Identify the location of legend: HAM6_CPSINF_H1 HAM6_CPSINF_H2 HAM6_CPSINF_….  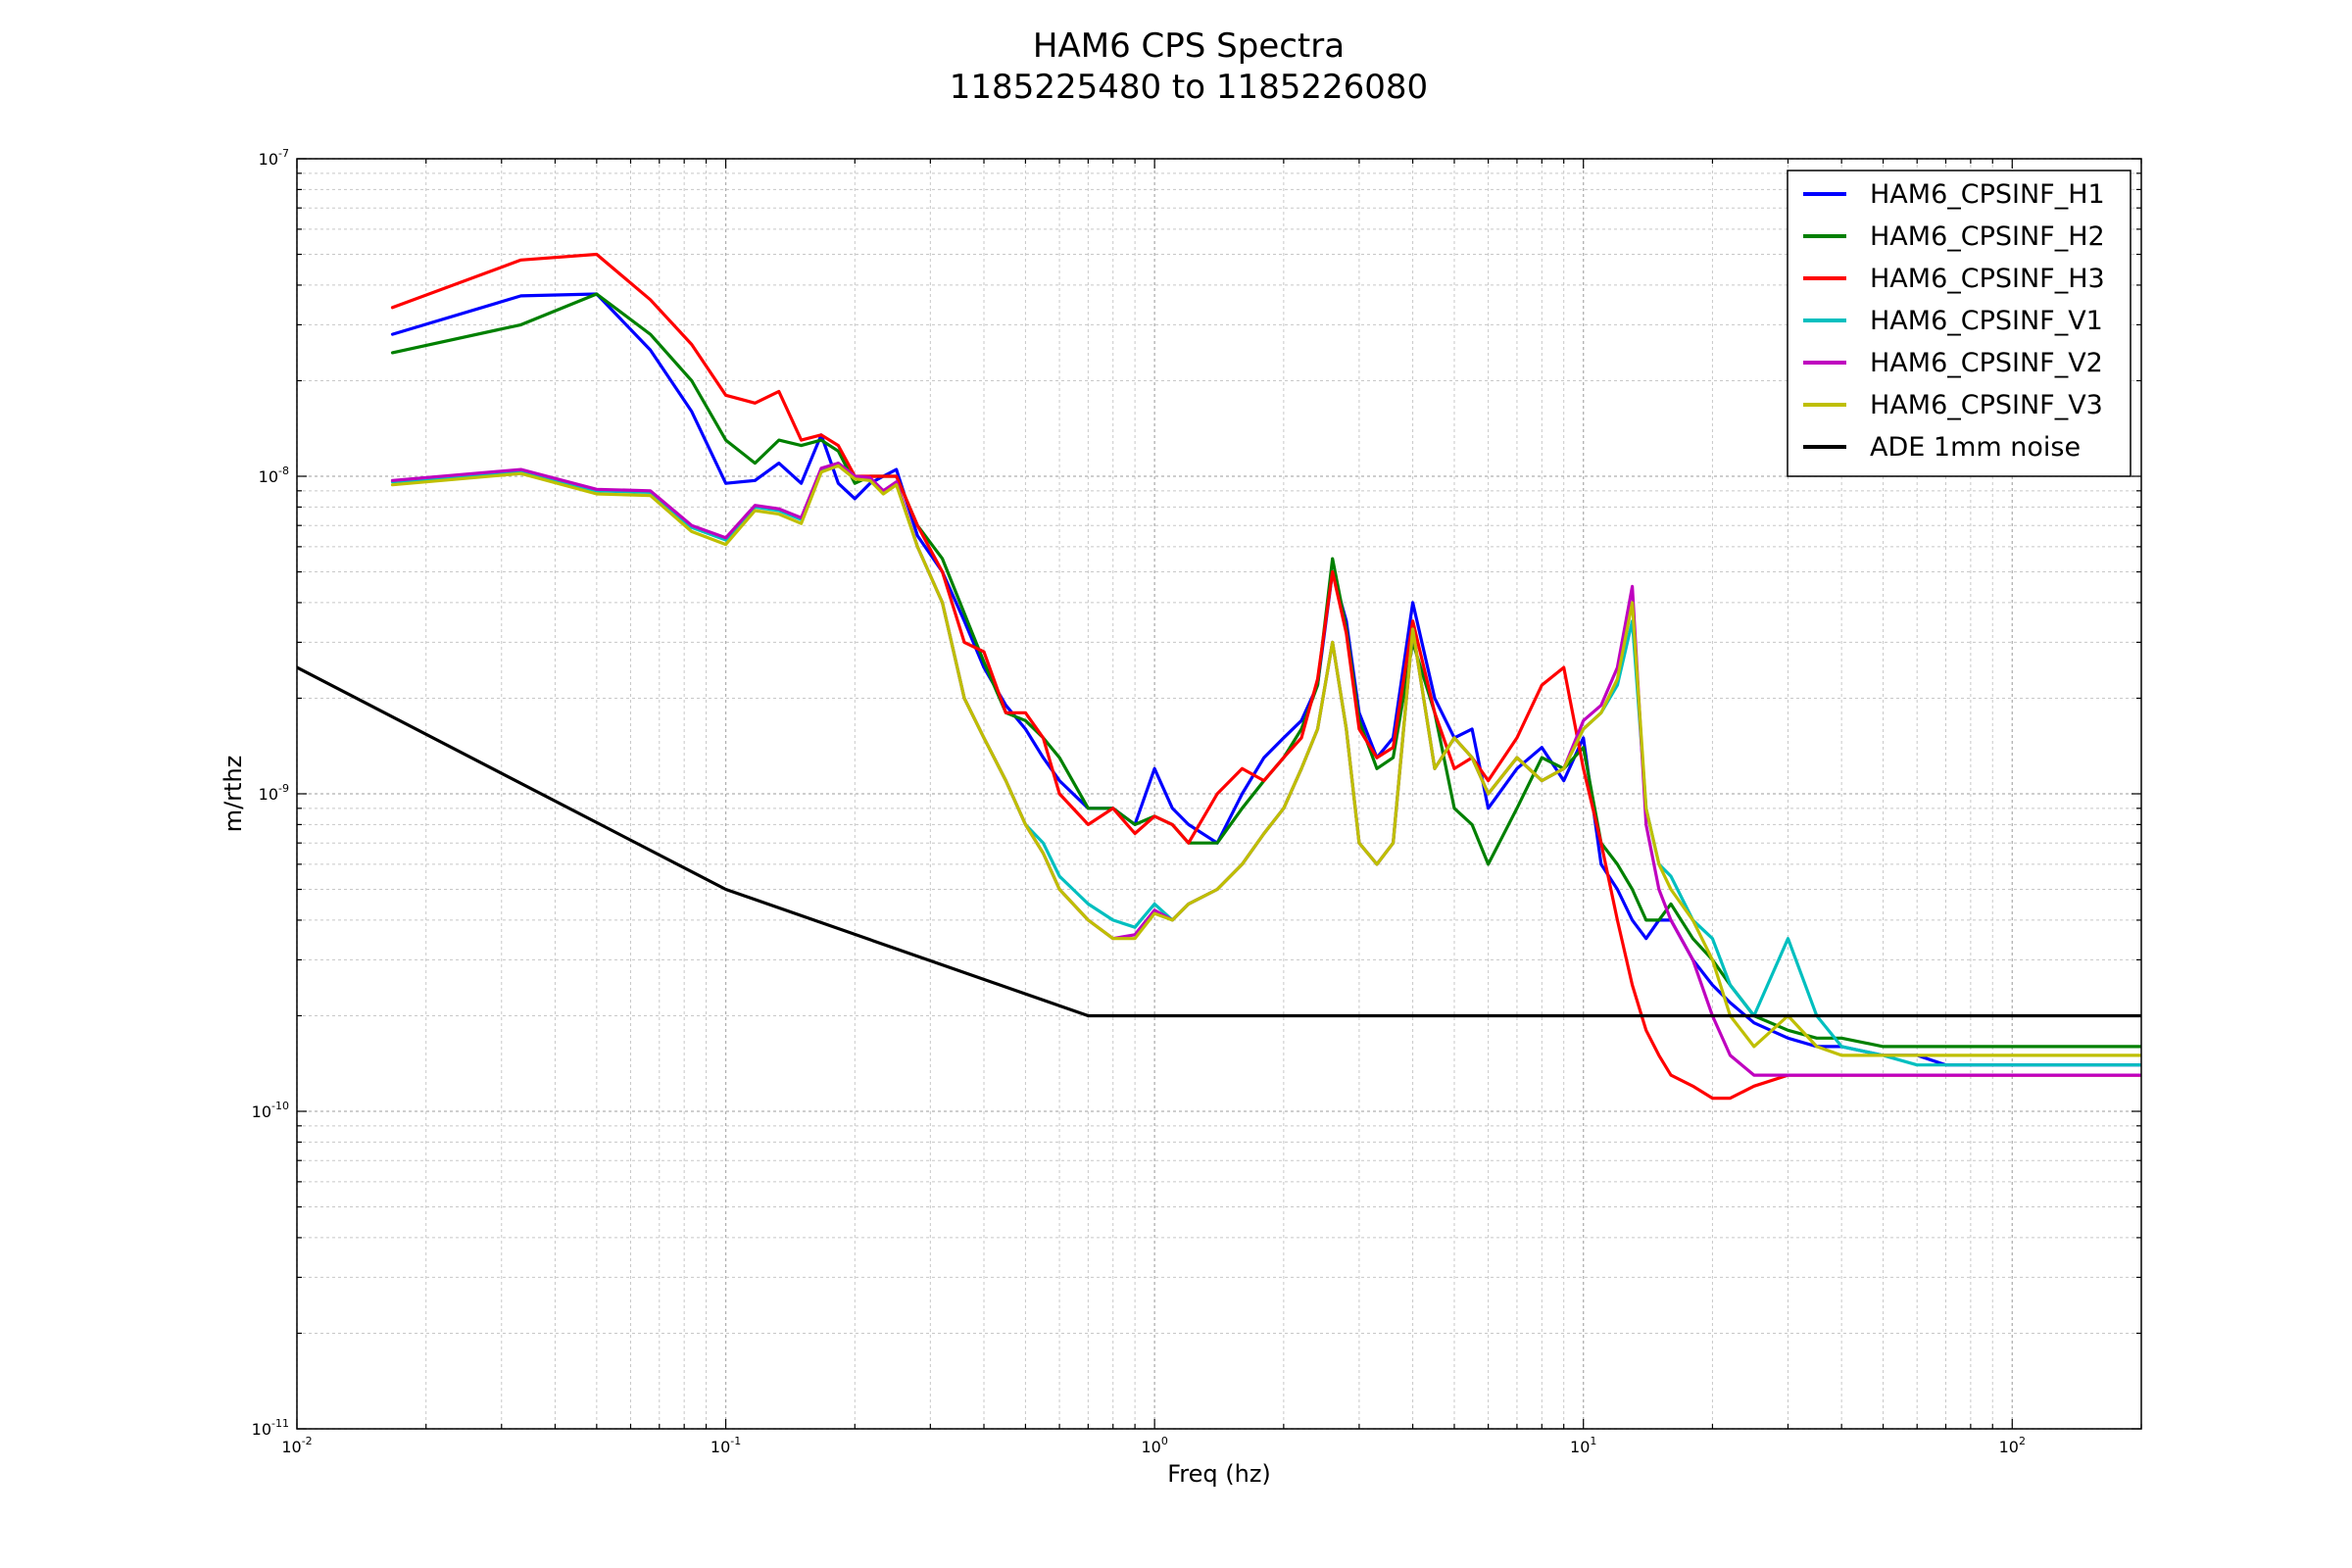
(1959, 323).